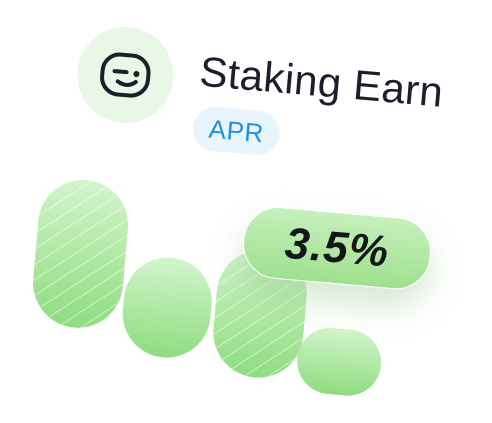 Image resolution: width=492 pixels, height=423 pixels. Describe the element at coordinates (337, 247) in the screenshot. I see `apr-value: 3.5%` at that location.